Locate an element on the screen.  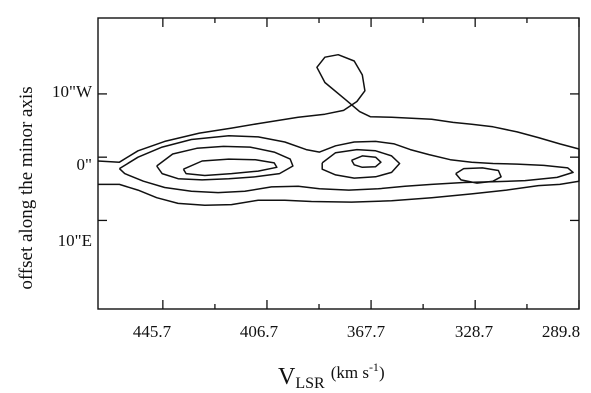
y-axis-label: offset along the minor axis is located at coordinates (26, 187).